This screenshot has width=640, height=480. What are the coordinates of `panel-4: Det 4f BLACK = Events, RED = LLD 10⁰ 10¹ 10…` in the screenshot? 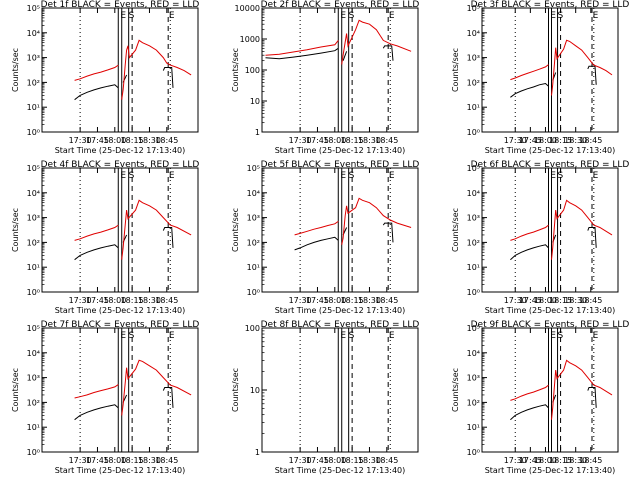 It's located at (105, 237).